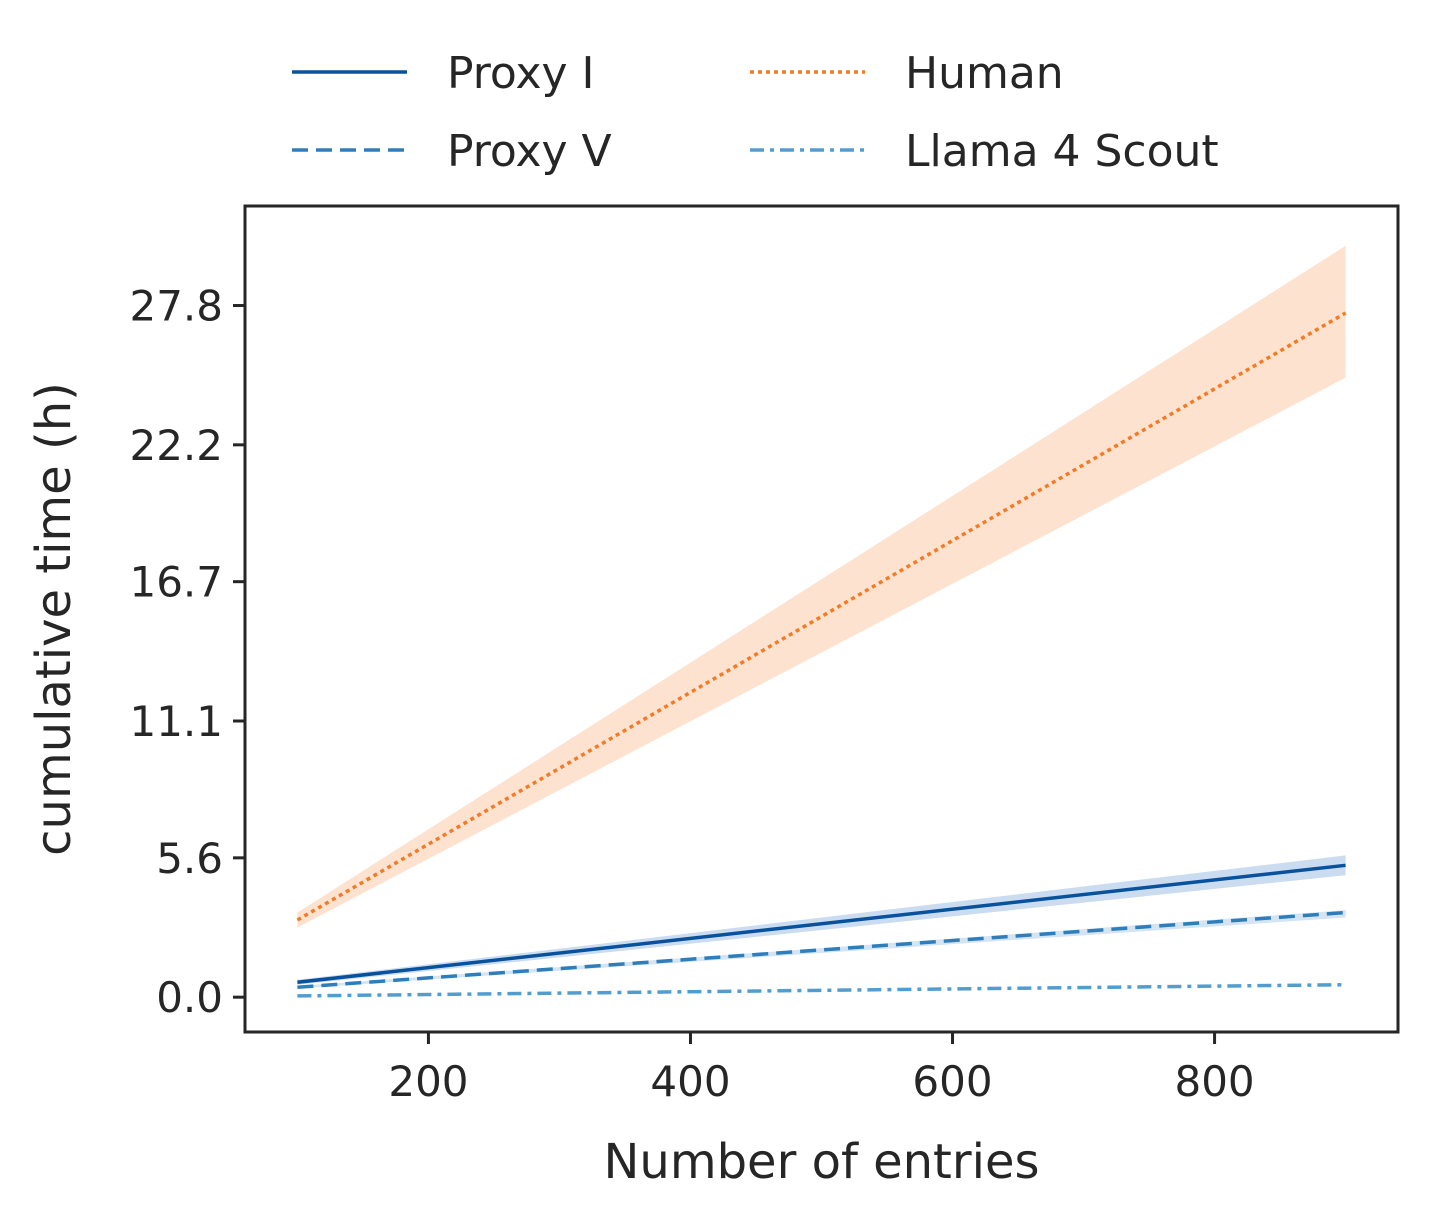 The width and height of the screenshot is (1429, 1220). Describe the element at coordinates (755, 112) in the screenshot. I see `legend: Proxy I Proxy V Human Llama 4 Scout` at that location.